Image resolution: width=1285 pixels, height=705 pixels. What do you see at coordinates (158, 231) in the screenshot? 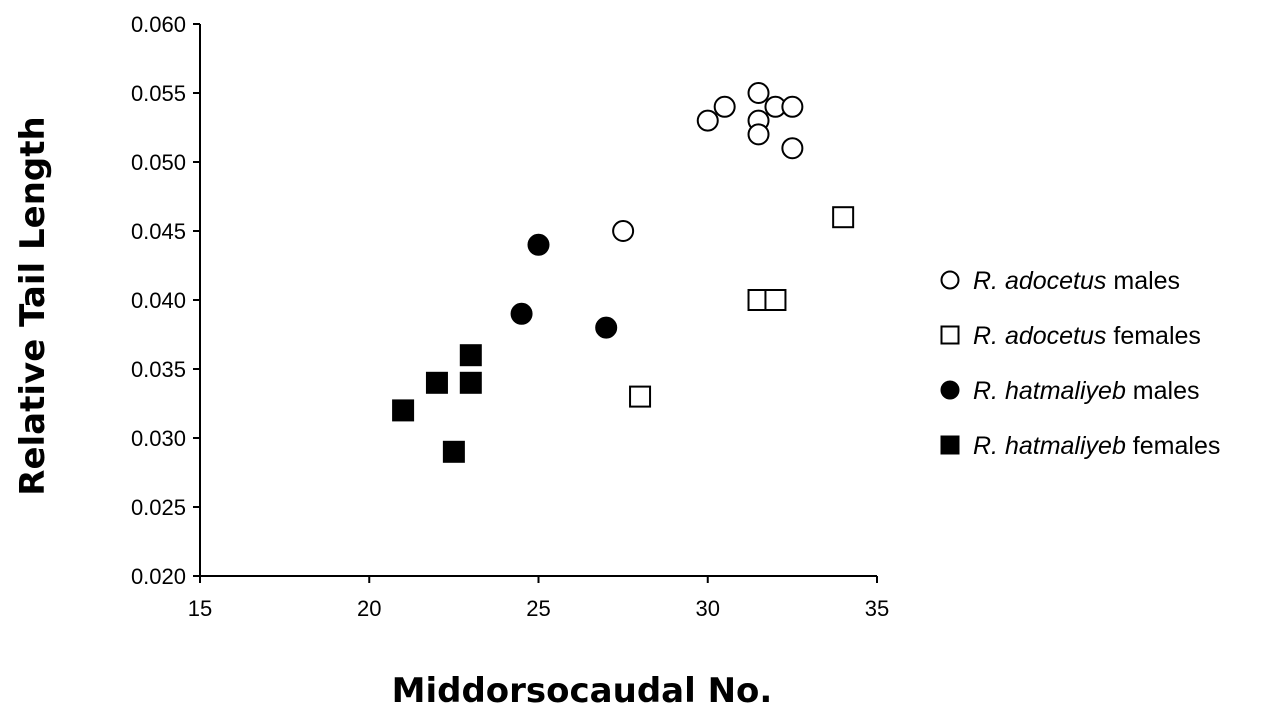
I see `y-tick-label: 0.045` at bounding box center [158, 231].